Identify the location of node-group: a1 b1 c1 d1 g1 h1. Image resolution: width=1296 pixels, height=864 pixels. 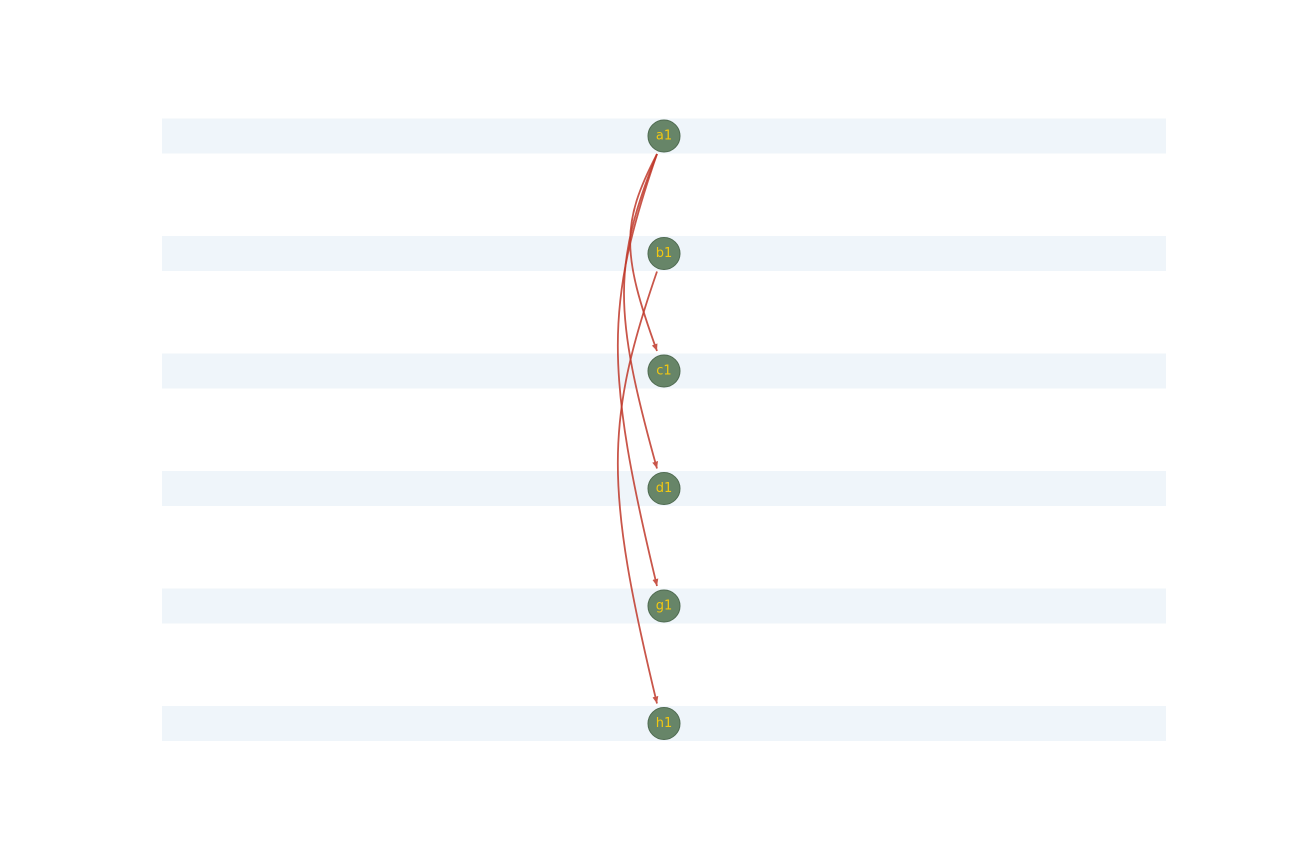
(664, 429).